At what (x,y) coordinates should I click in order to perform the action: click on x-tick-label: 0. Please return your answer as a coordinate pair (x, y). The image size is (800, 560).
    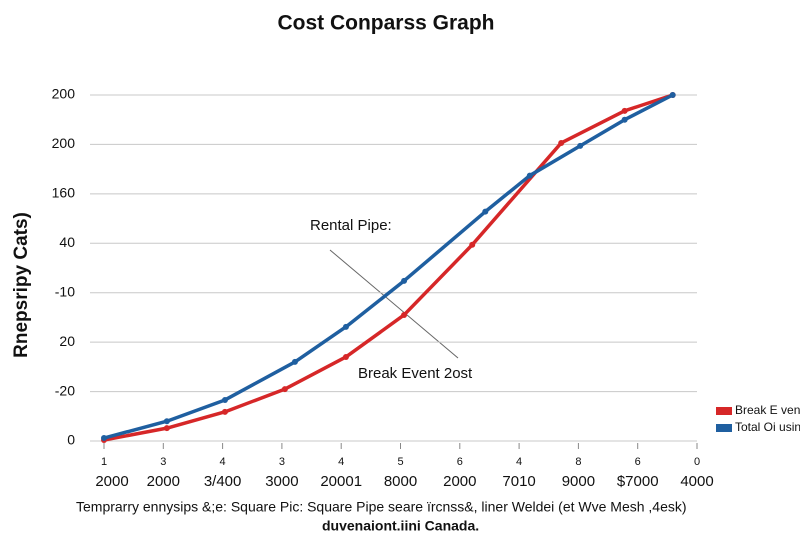
    Looking at the image, I should click on (697, 462).